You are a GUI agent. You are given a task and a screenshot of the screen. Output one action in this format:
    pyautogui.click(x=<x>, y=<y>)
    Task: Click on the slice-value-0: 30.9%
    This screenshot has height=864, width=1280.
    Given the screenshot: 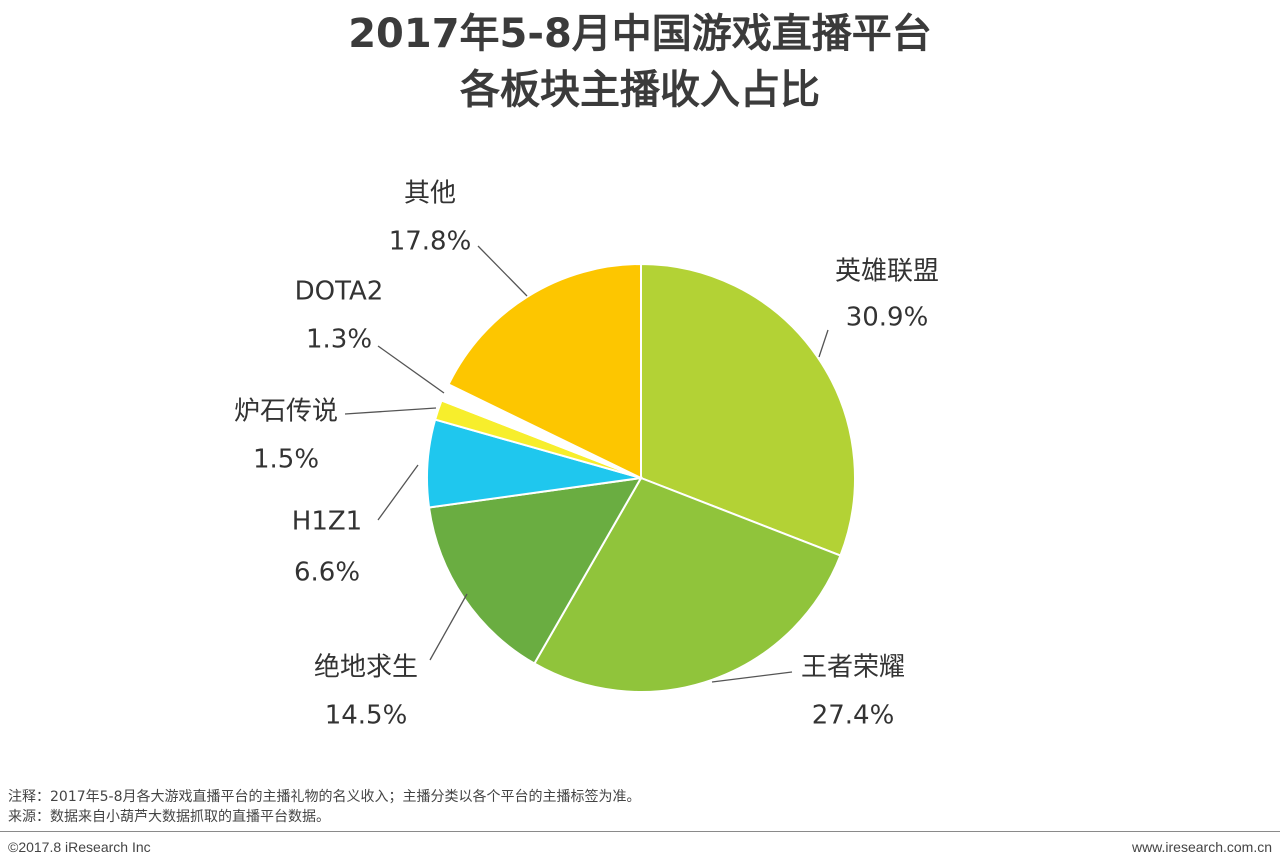 What is the action you would take?
    pyautogui.click(x=887, y=318)
    